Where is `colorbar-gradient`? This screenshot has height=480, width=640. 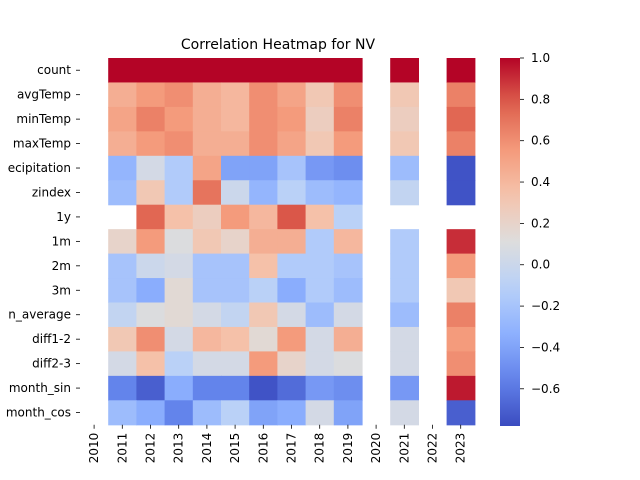 colorbar-gradient is located at coordinates (510, 242).